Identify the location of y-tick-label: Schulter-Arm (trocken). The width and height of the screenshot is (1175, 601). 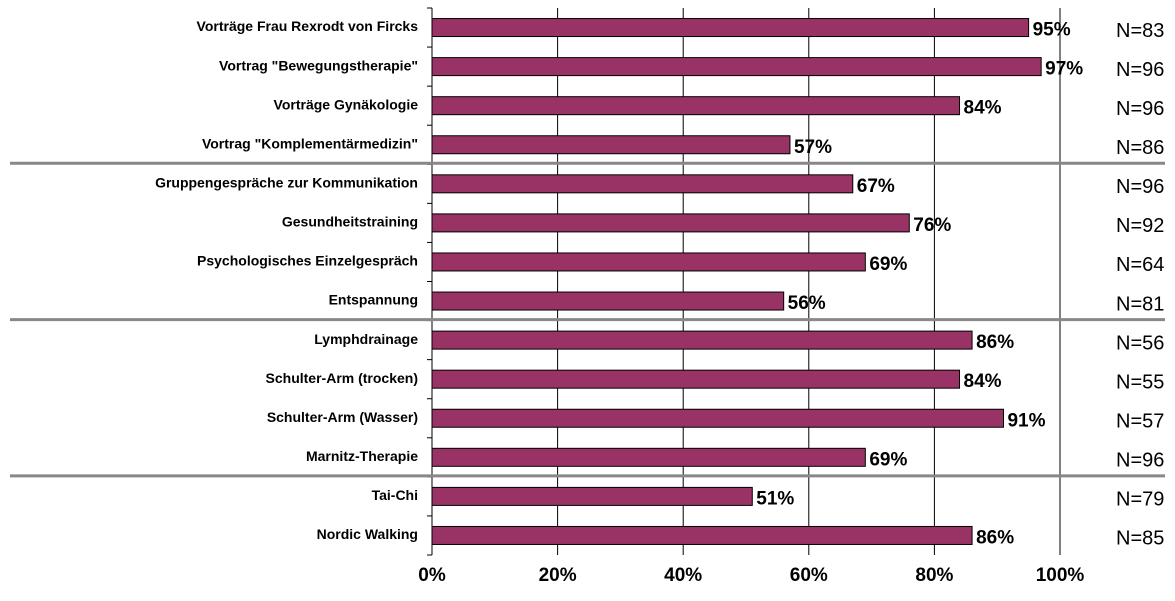
(342, 378).